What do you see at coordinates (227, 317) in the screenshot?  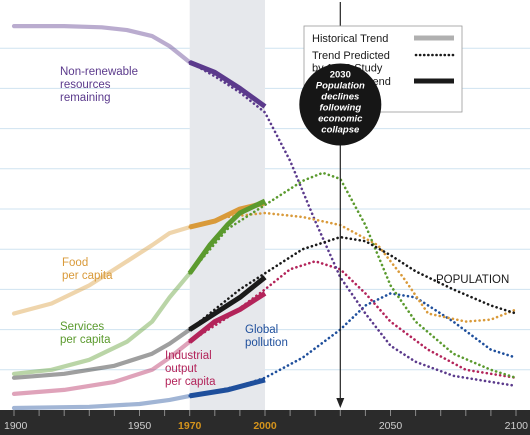 I see `industrial-output-per-capita-observed-line` at bounding box center [227, 317].